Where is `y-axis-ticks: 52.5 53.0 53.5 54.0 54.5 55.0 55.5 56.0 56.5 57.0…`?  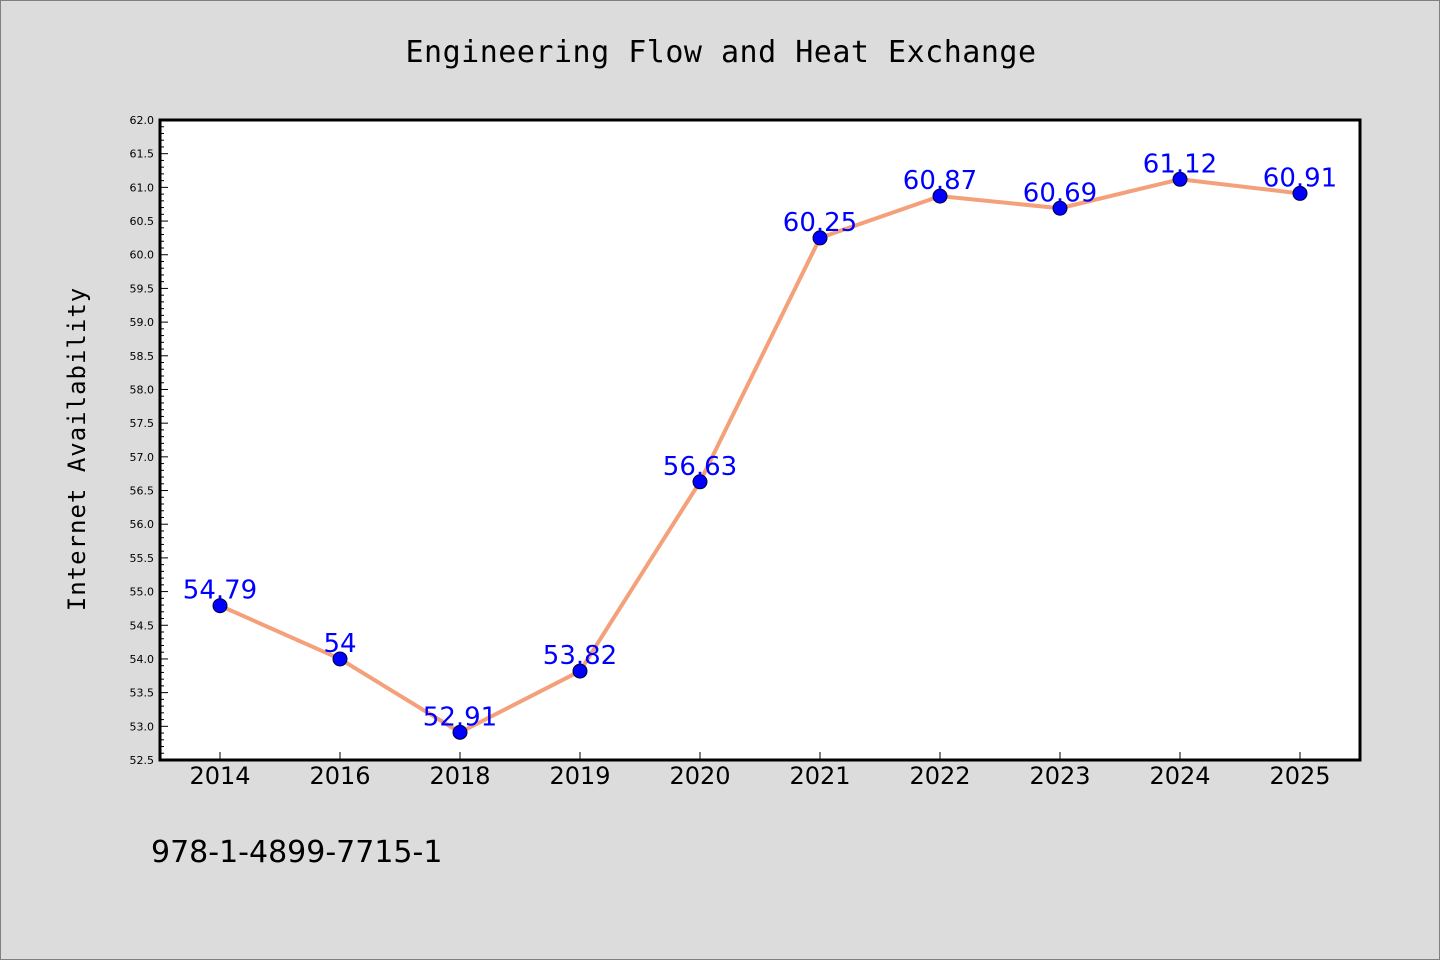 y-axis-ticks: 52.5 53.0 53.5 54.0 54.5 55.0 55.5 56.0 56.5 57.0… is located at coordinates (149, 440).